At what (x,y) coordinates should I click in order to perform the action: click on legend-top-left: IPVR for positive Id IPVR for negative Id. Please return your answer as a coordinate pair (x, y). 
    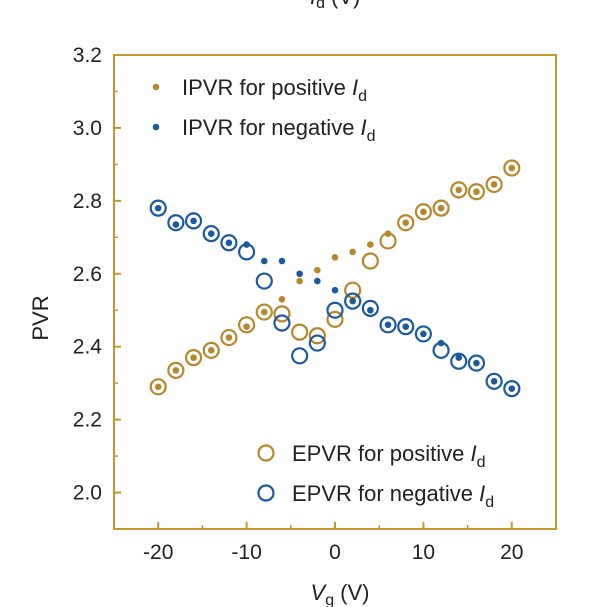
    Looking at the image, I should click on (264, 110).